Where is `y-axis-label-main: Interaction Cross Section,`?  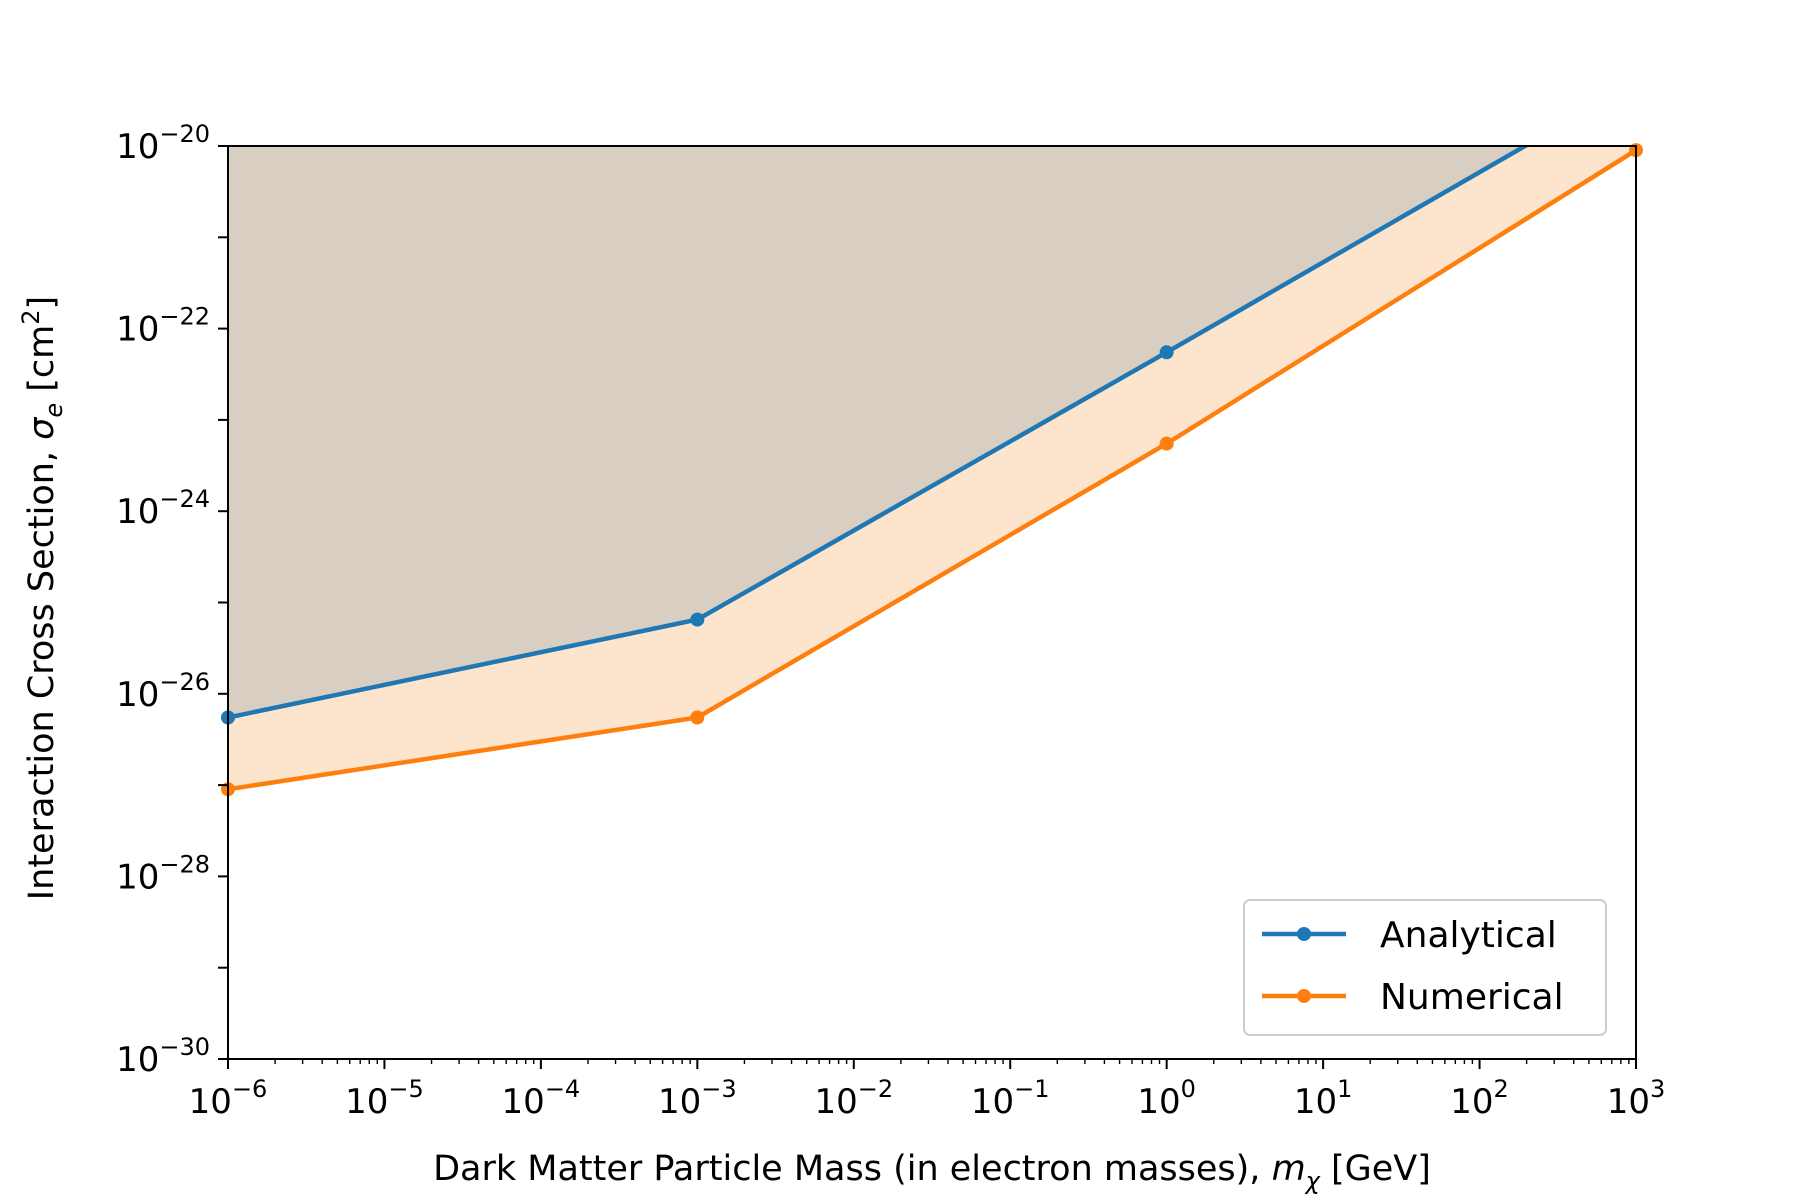
y-axis-label-main: Interaction Cross Section, is located at coordinates (42, 670).